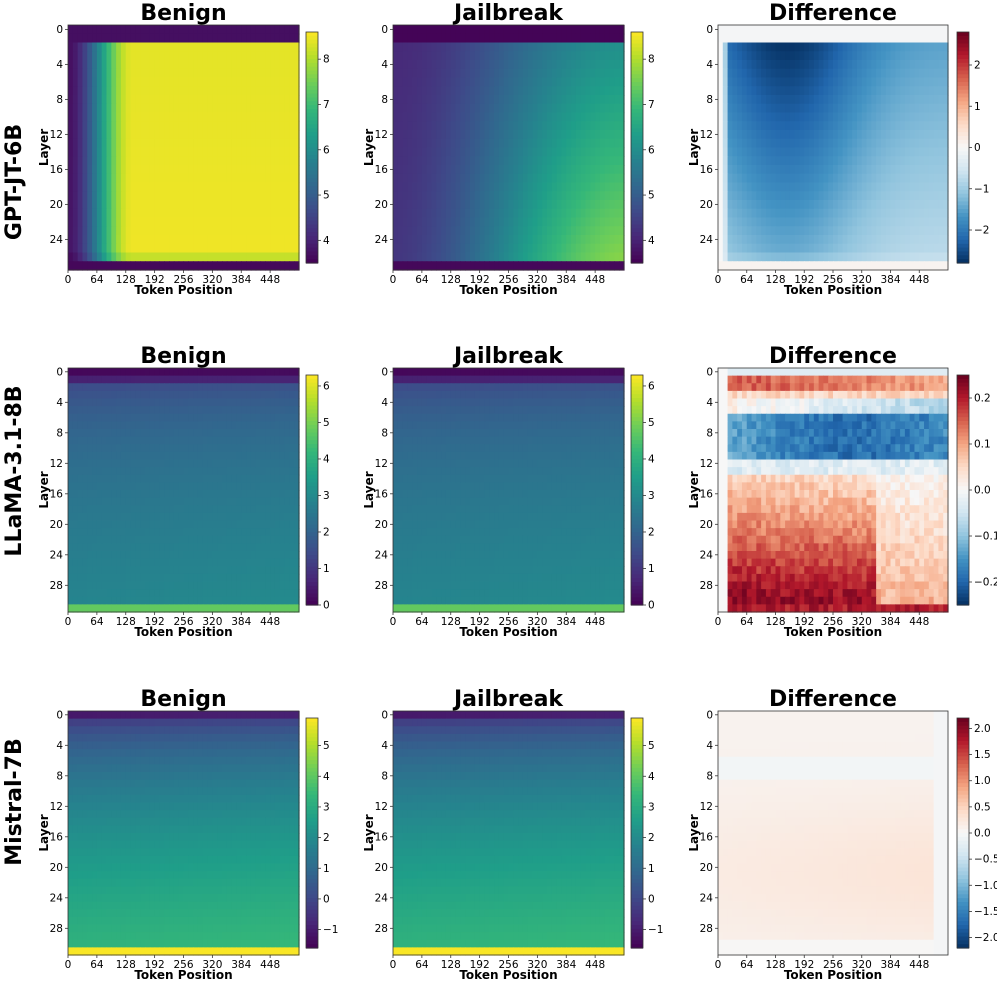  What do you see at coordinates (694, 147) in the screenshot?
I see `y-axis-label: Layer` at bounding box center [694, 147].